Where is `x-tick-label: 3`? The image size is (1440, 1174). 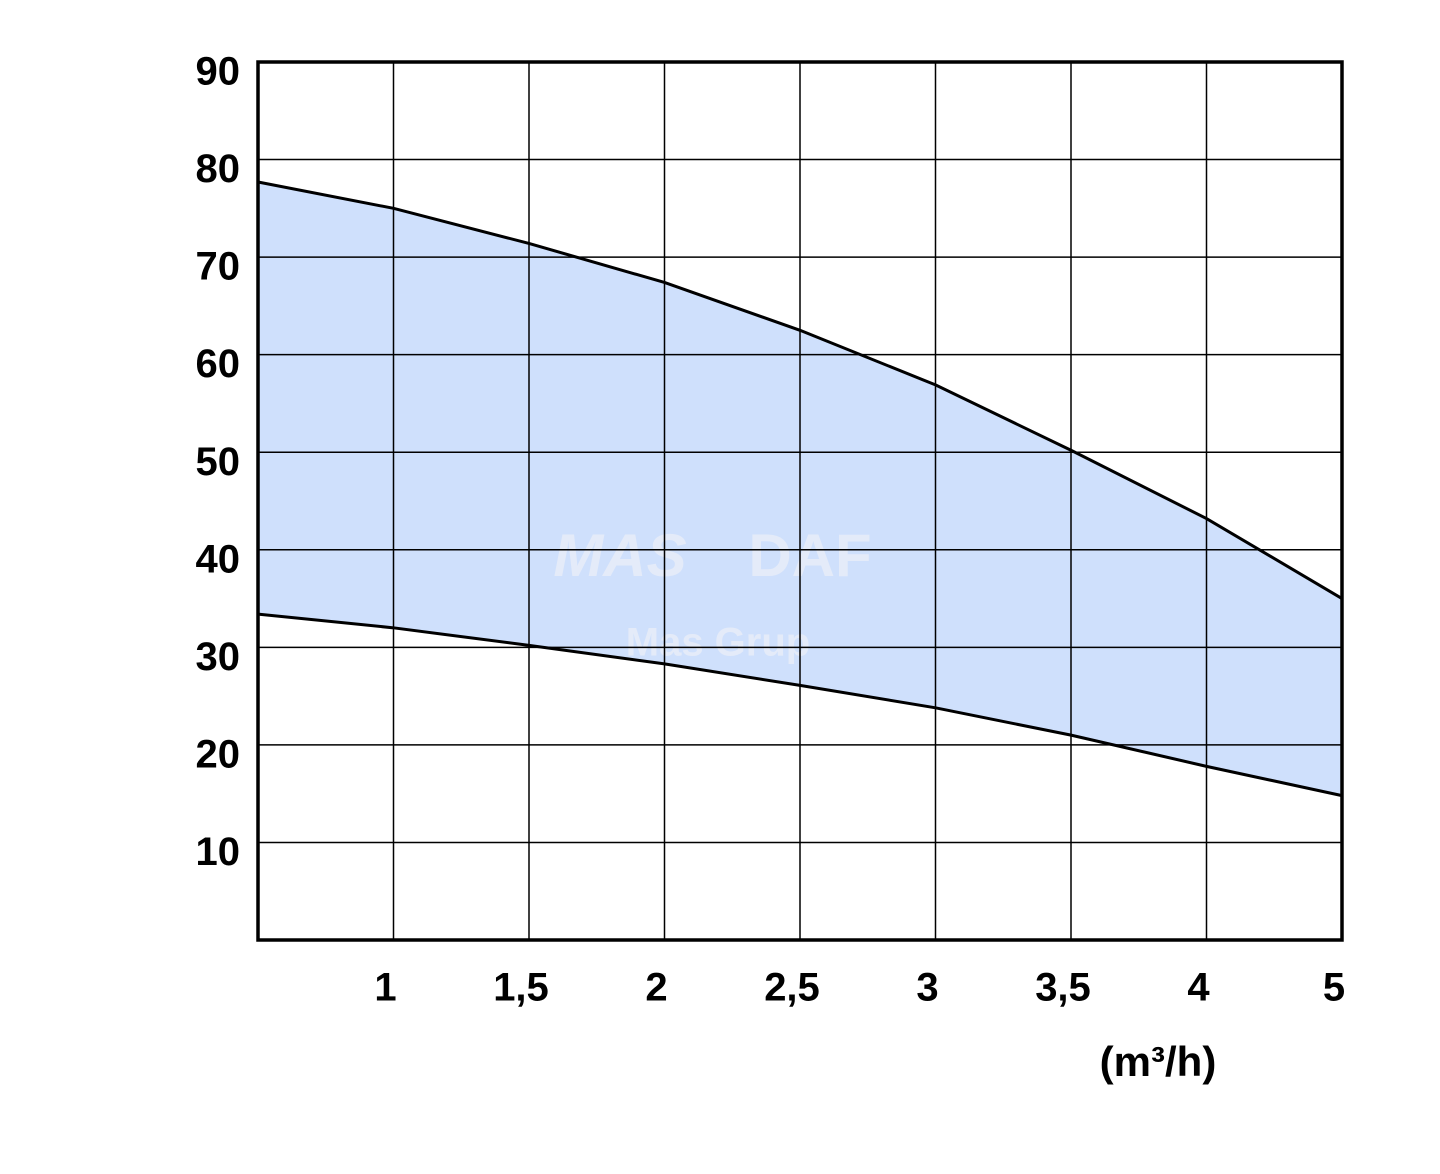 x-tick-label: 3 is located at coordinates (927, 988).